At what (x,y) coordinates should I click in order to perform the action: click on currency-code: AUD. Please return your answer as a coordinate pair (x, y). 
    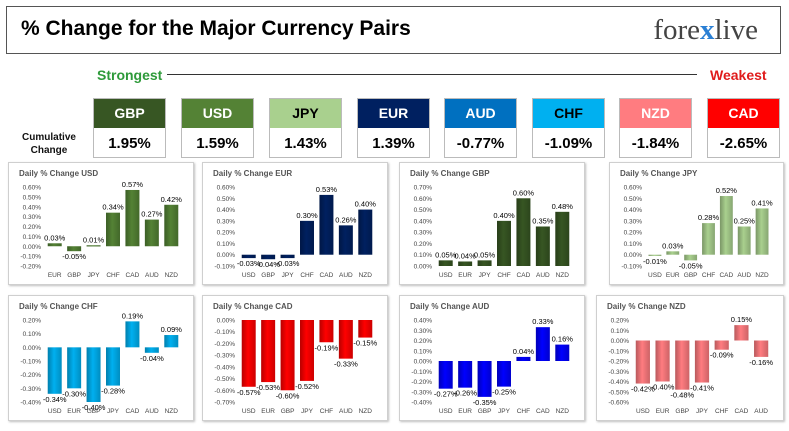
    Looking at the image, I should click on (480, 113).